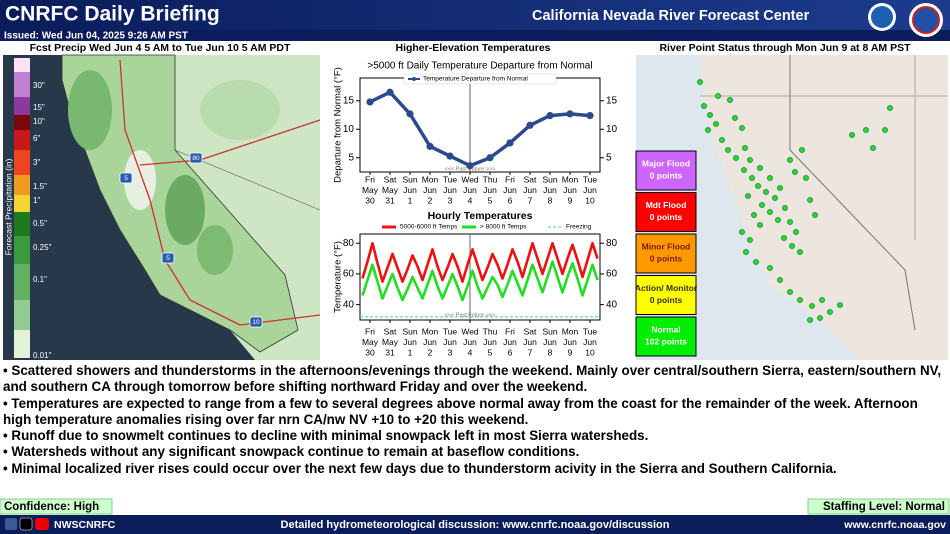 This screenshot has height=534, width=950. I want to click on x-tick-label: Mon, so click(570, 331).